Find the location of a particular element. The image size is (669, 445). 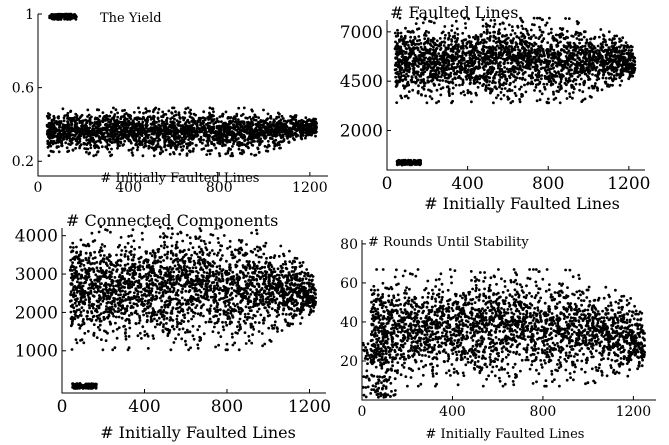

y-tick-label: 0.2 is located at coordinates (23, 162).